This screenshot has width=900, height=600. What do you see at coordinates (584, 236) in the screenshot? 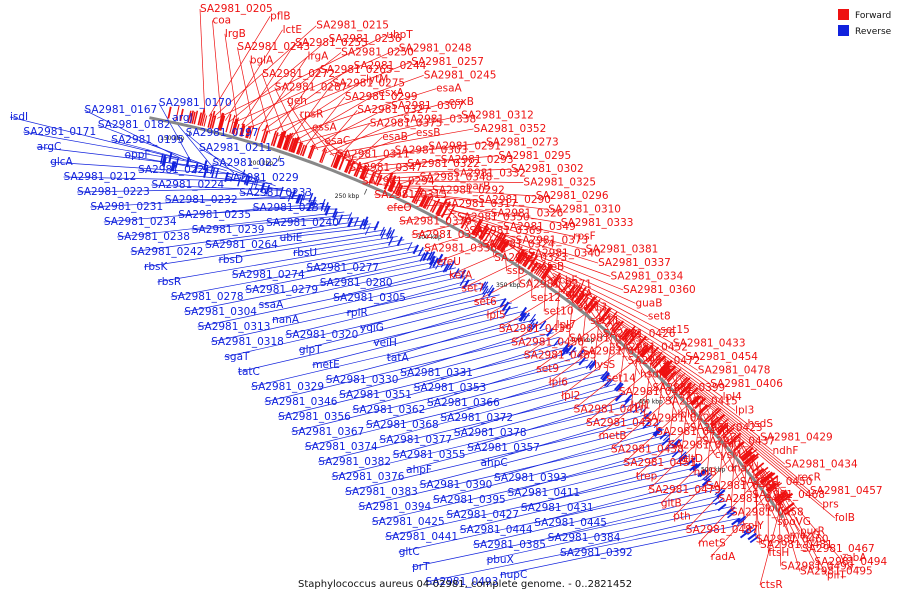
I see `forward-gene-label: rpsF` at bounding box center [584, 236].